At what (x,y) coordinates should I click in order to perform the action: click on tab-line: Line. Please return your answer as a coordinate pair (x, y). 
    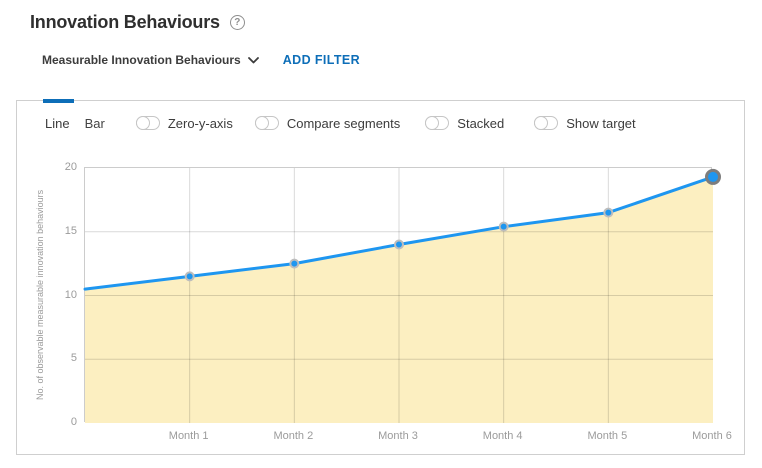
    Looking at the image, I should click on (57, 123).